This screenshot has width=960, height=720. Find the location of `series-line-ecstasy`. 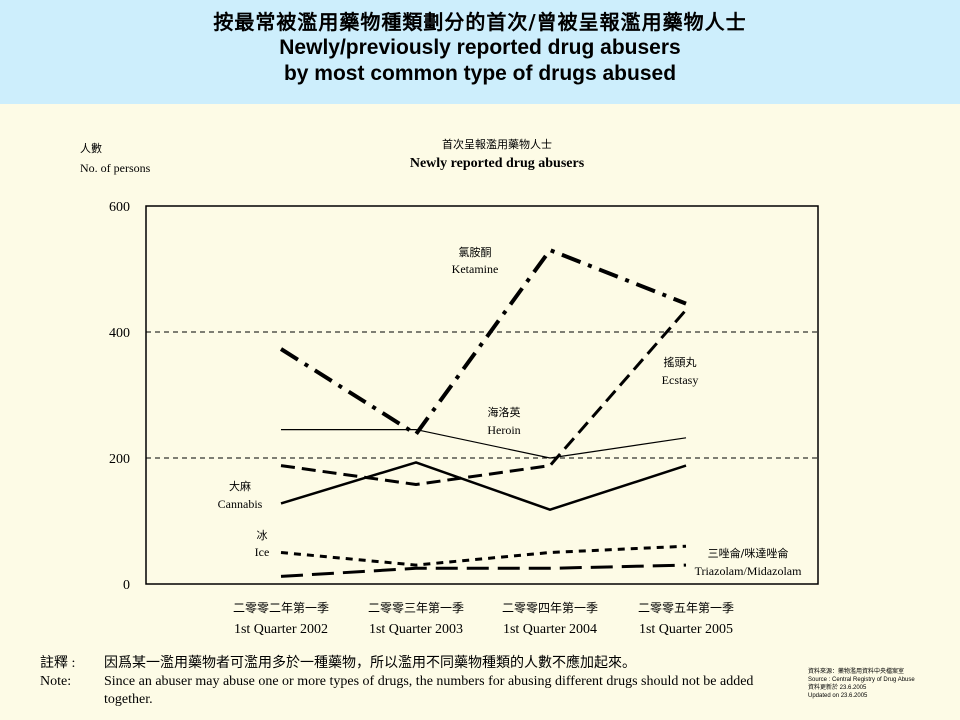

series-line-ecstasy is located at coordinates (484, 397).